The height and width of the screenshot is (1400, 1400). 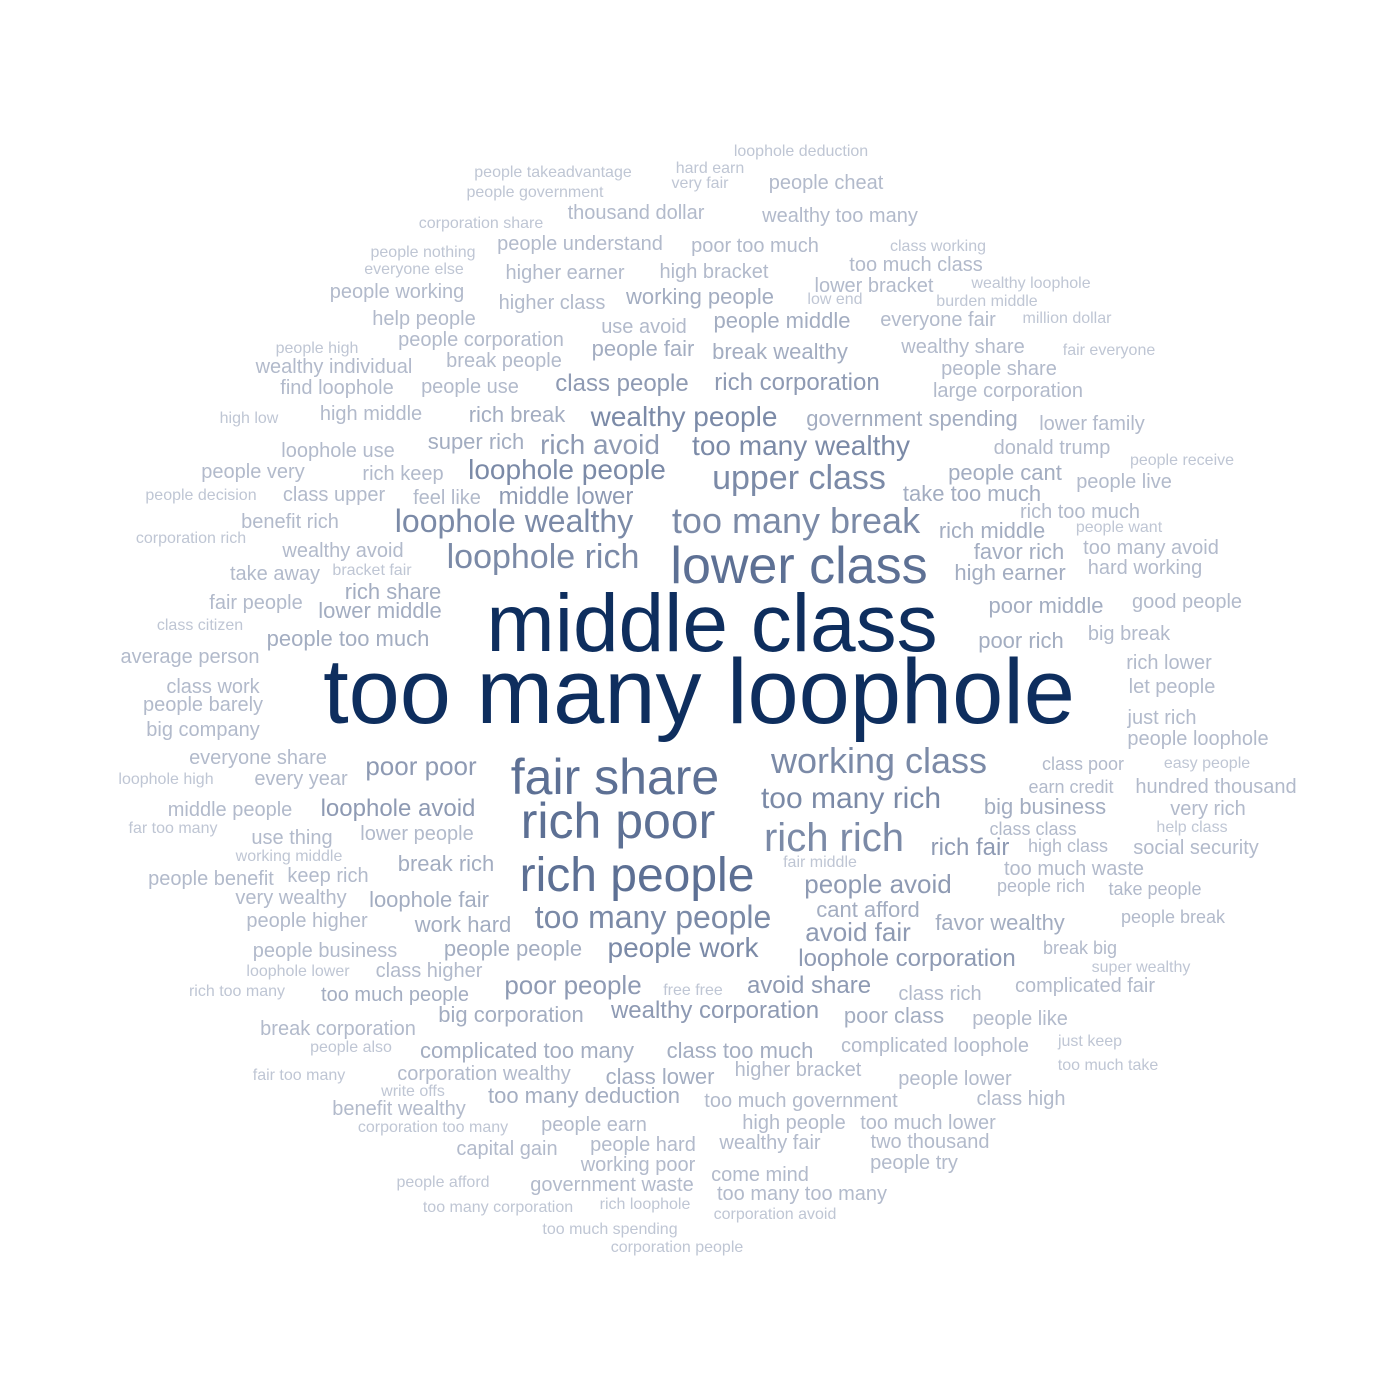 What do you see at coordinates (1020, 1019) in the screenshot?
I see `word-people-like: people like` at bounding box center [1020, 1019].